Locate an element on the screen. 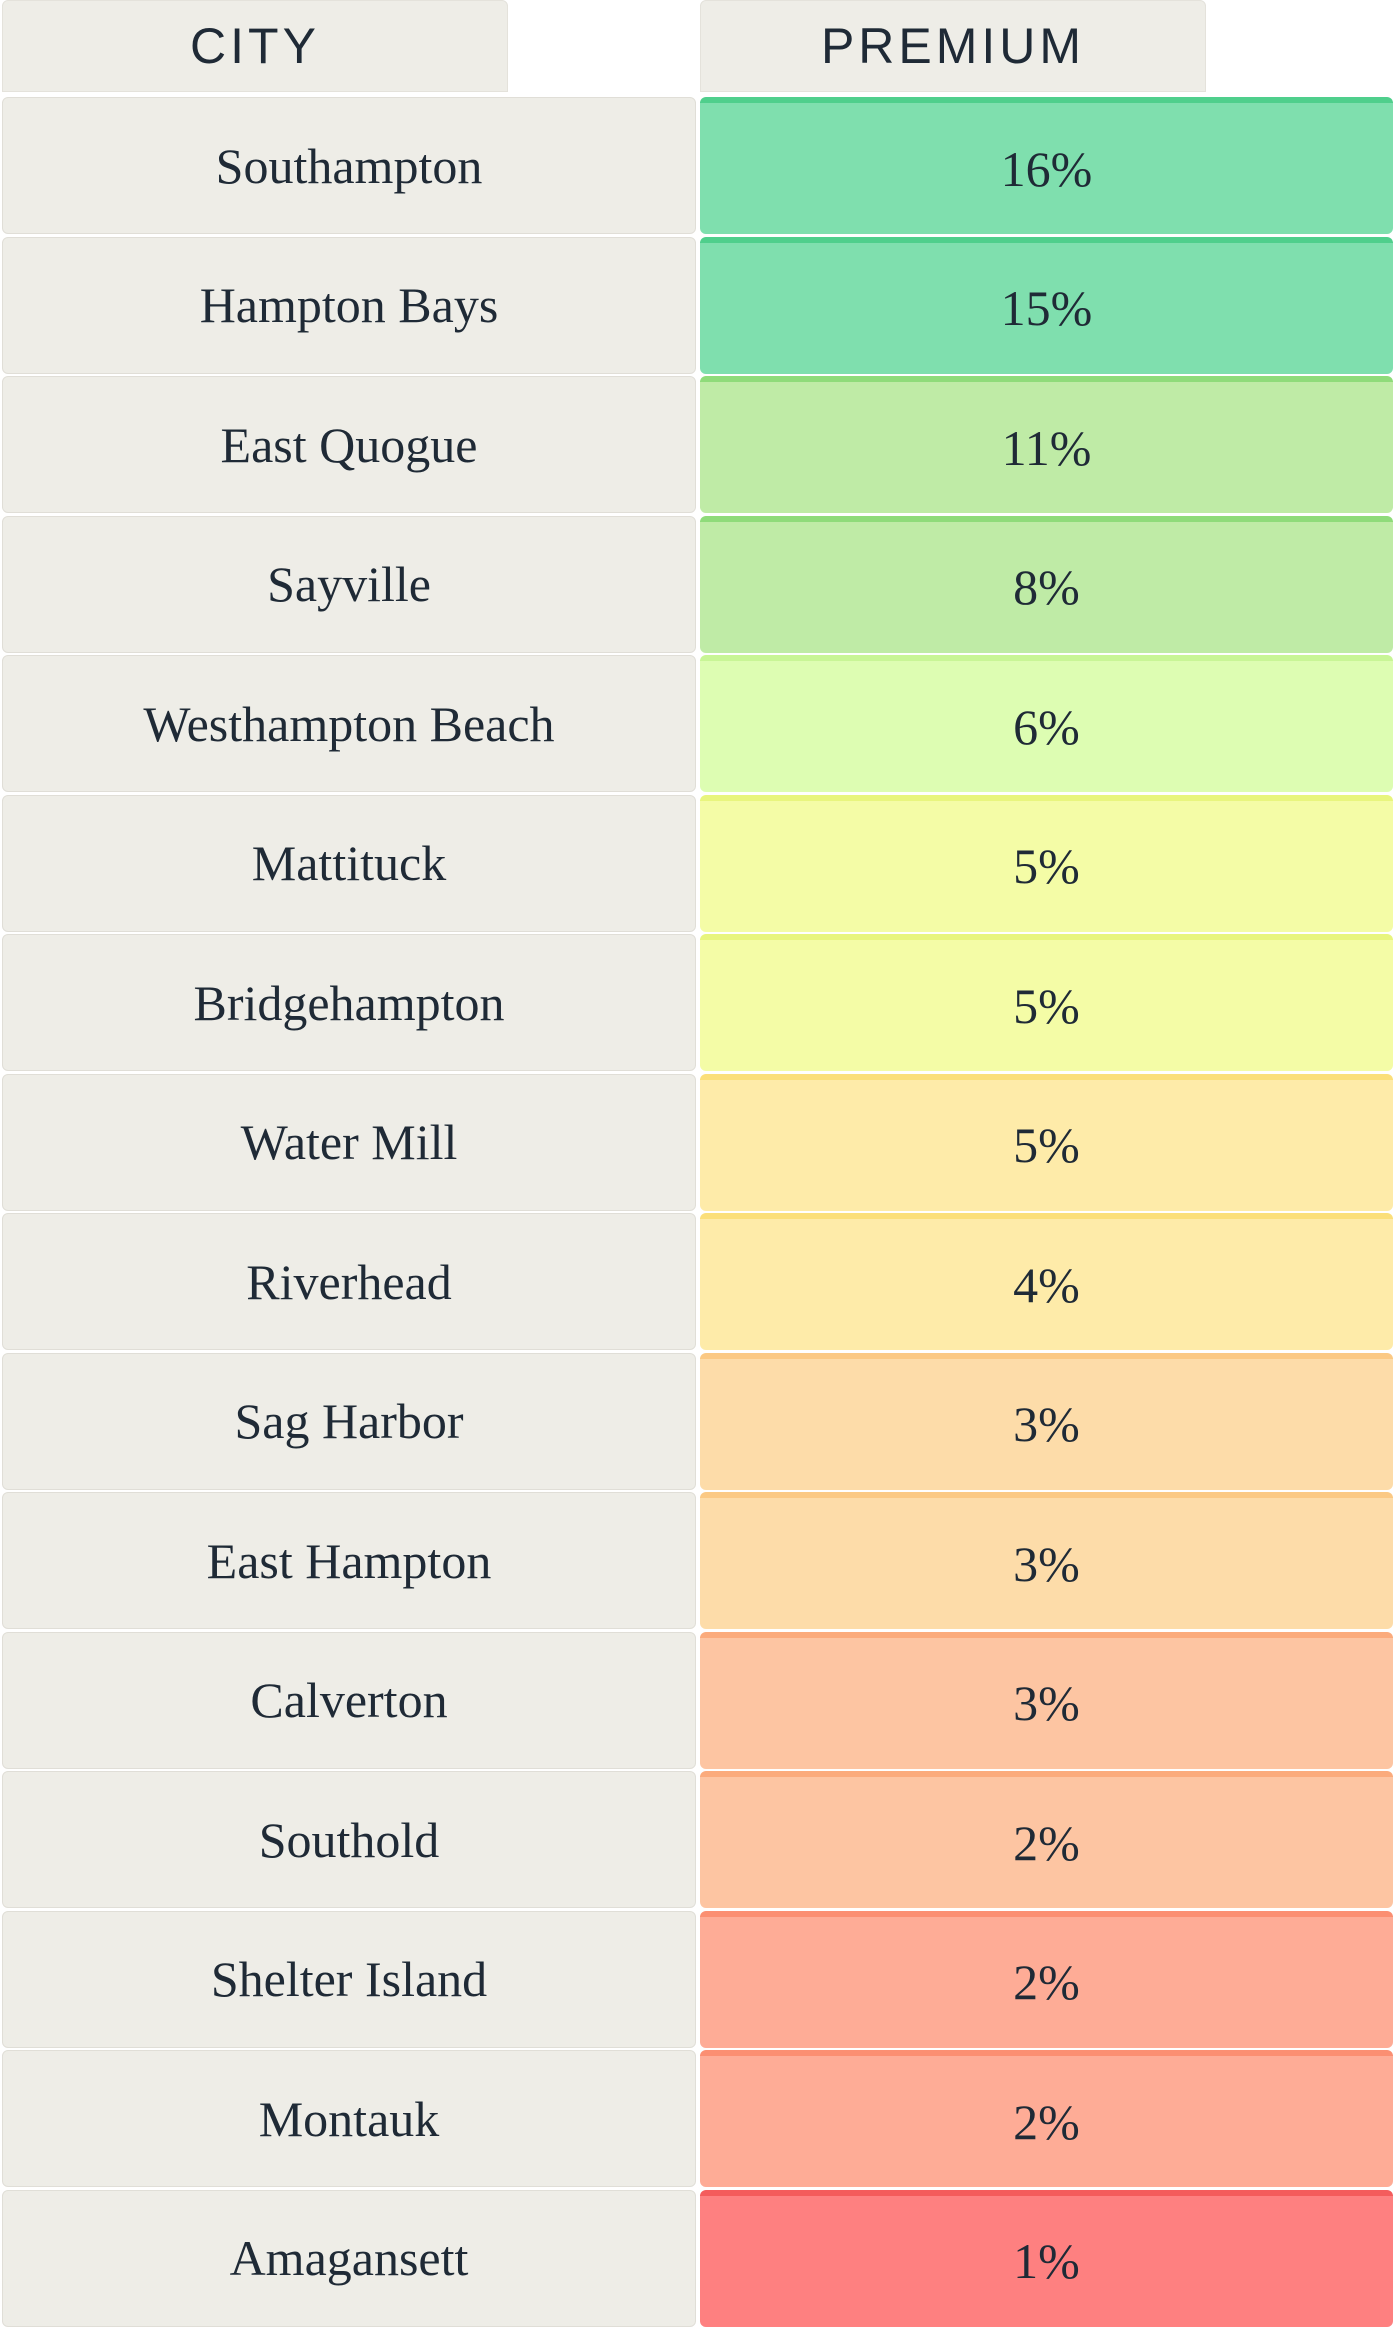  table-row: Sag Harbor 3% is located at coordinates (700, 1422).